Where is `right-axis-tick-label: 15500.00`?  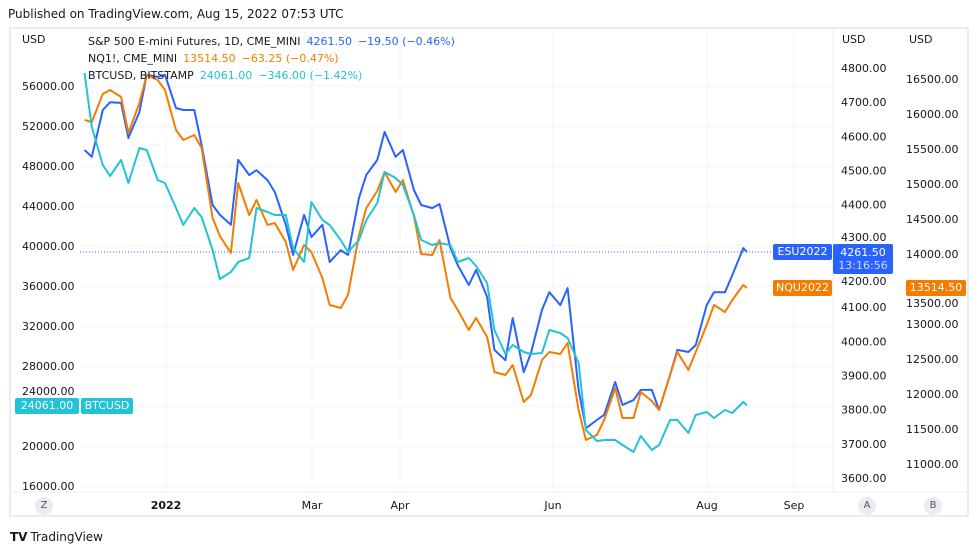 right-axis-tick-label: 15500.00 is located at coordinates (932, 149).